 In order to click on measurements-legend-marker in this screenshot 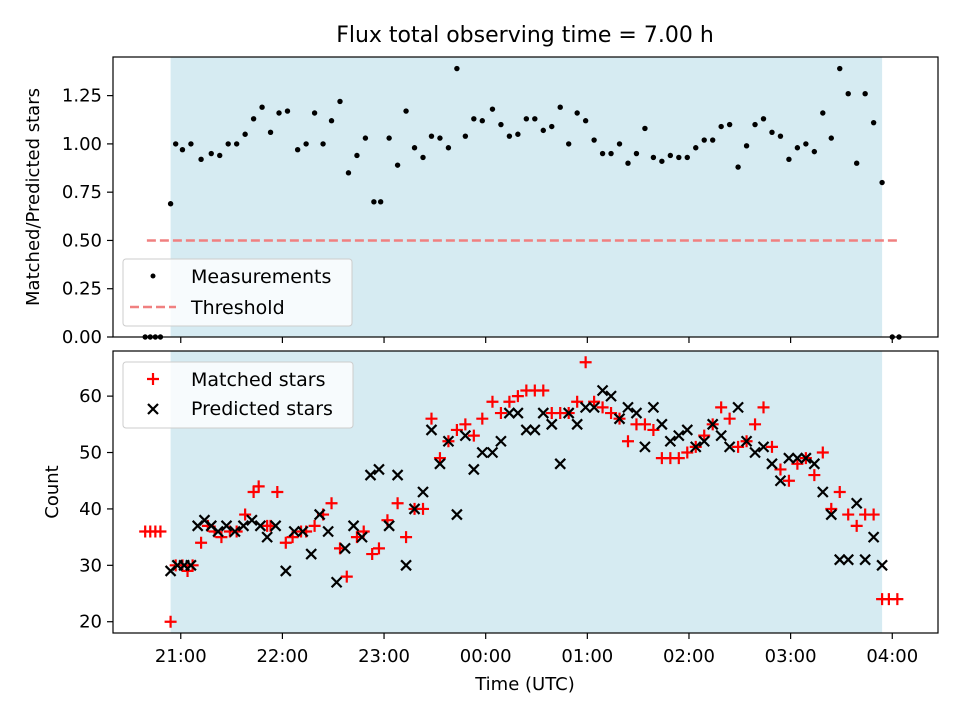, I will do `click(153, 276)`.